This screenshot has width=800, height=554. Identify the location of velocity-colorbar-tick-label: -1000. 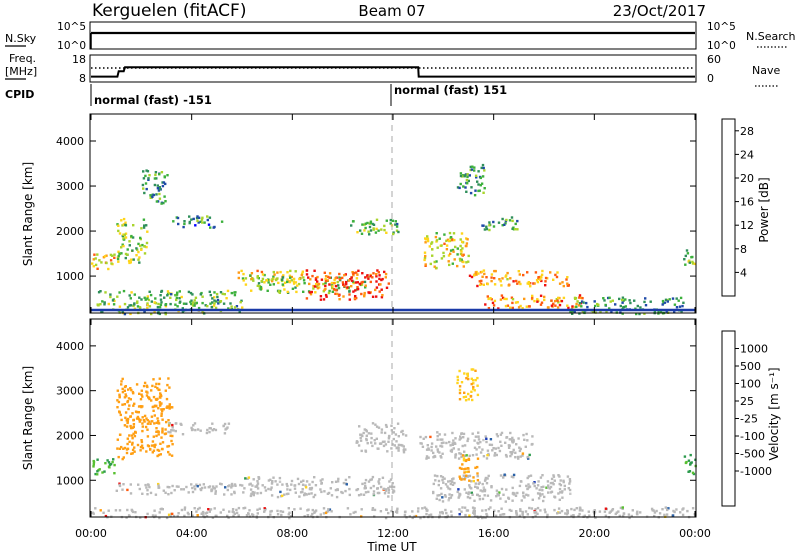
(756, 471).